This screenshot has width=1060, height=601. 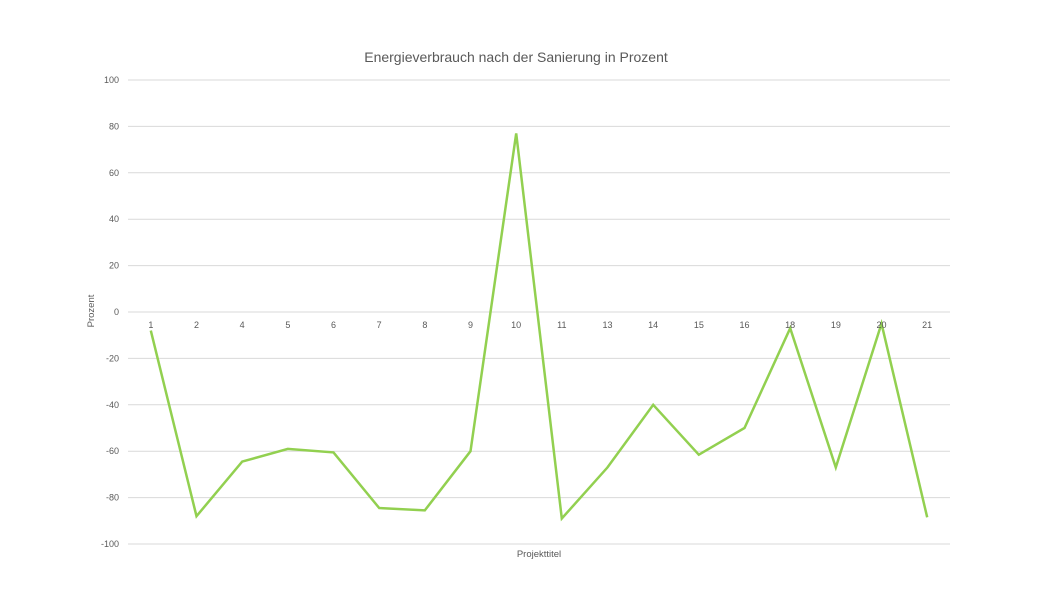 I want to click on x-tick-label: 16, so click(x=744, y=325).